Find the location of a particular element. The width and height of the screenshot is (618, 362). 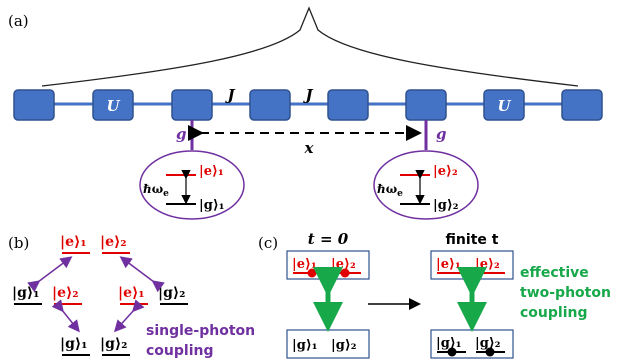

c-tl-dot1 is located at coordinates (312, 273).